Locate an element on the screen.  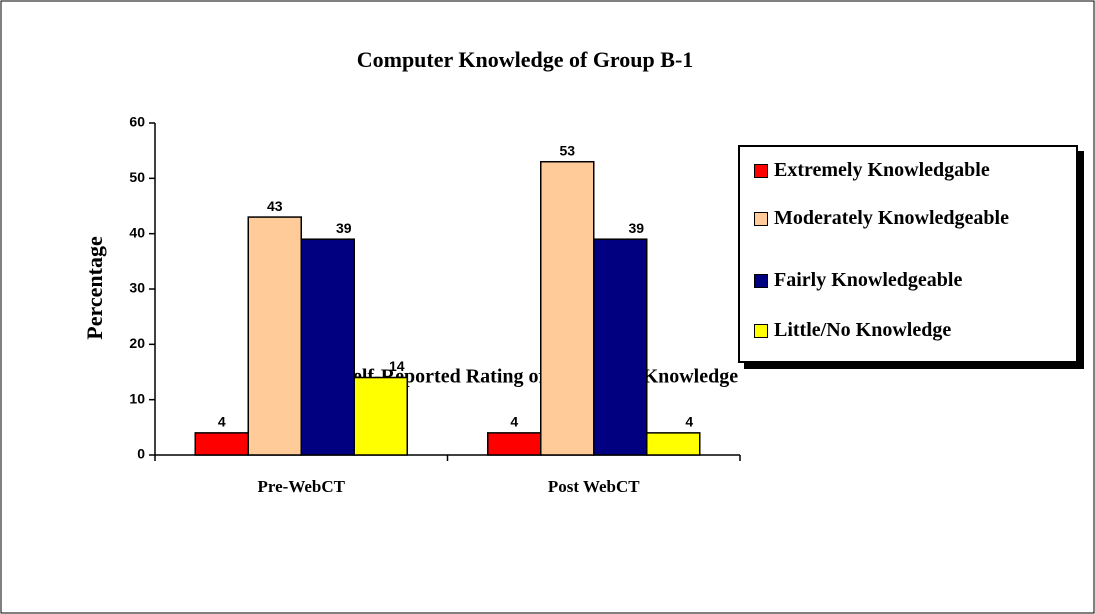
legend-label: Moderately Knowledgeable is located at coordinates (891, 218).